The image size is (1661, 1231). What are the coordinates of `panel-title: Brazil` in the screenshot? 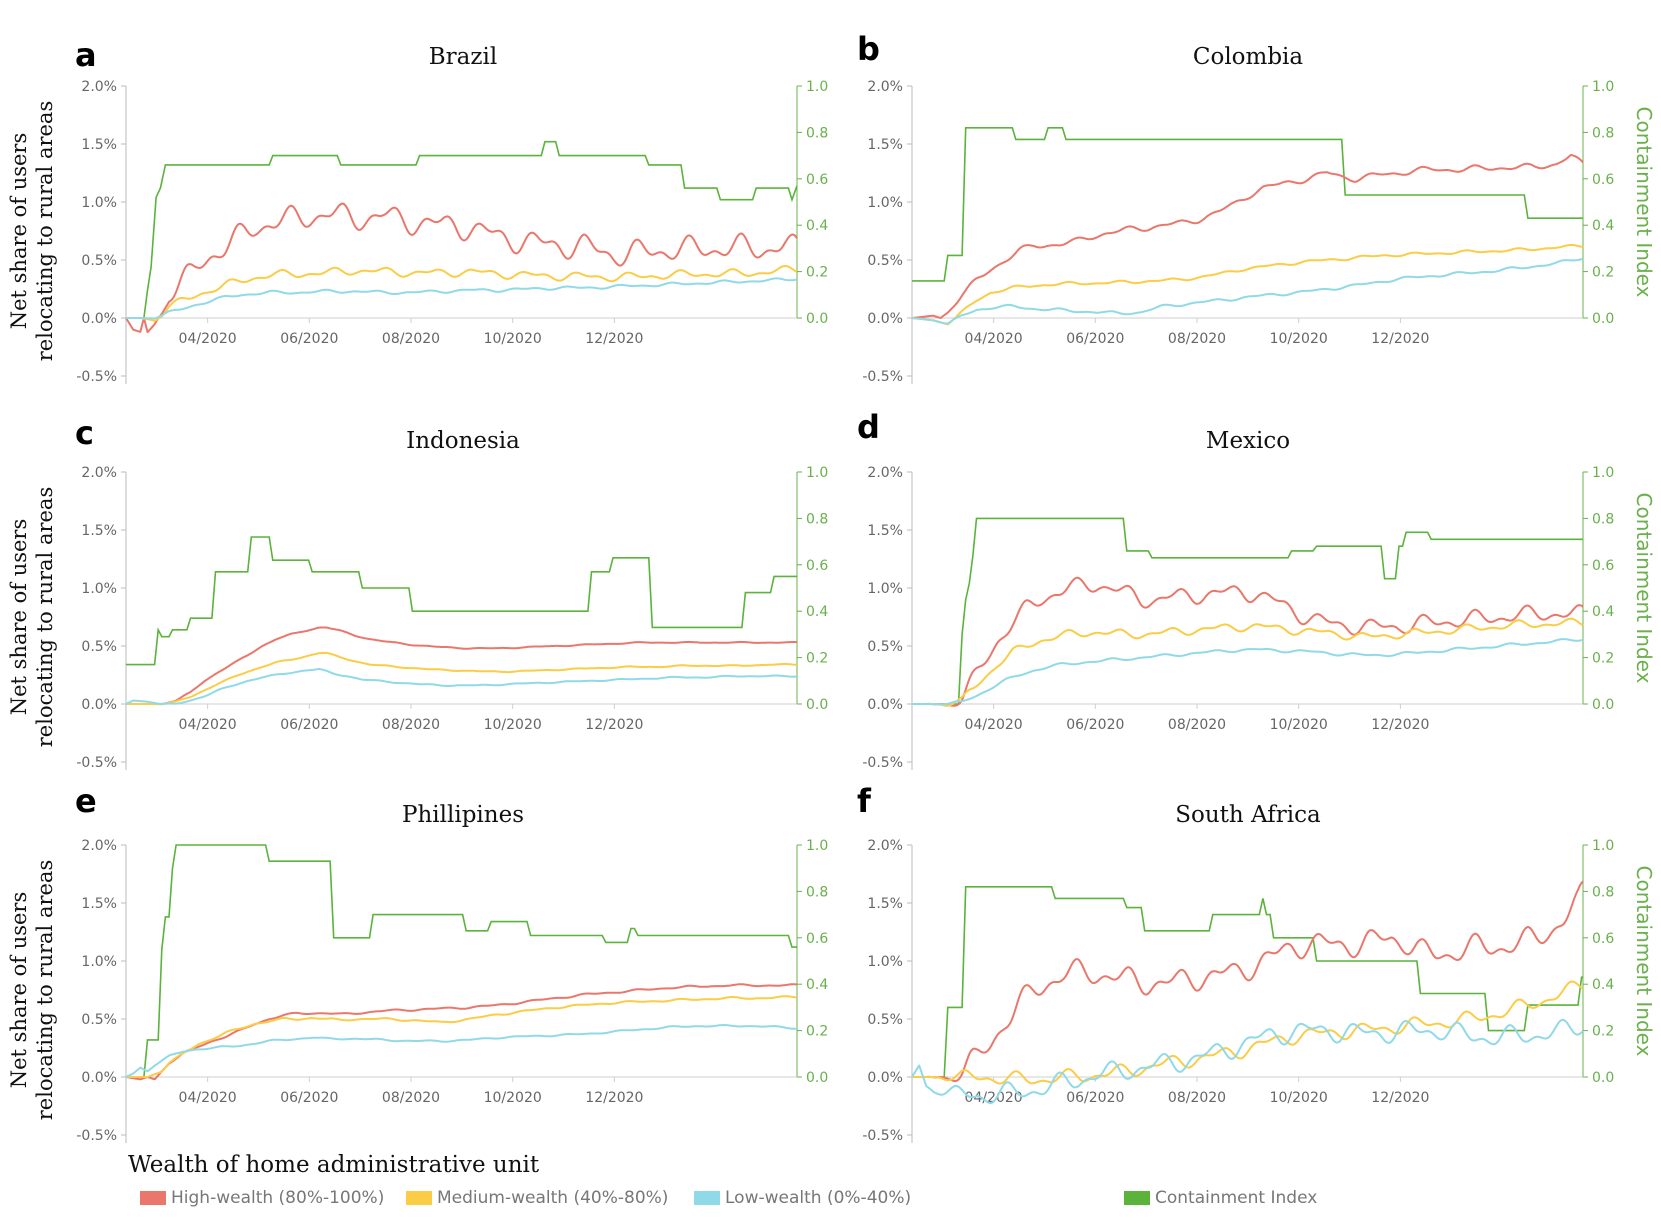 It's located at (463, 57).